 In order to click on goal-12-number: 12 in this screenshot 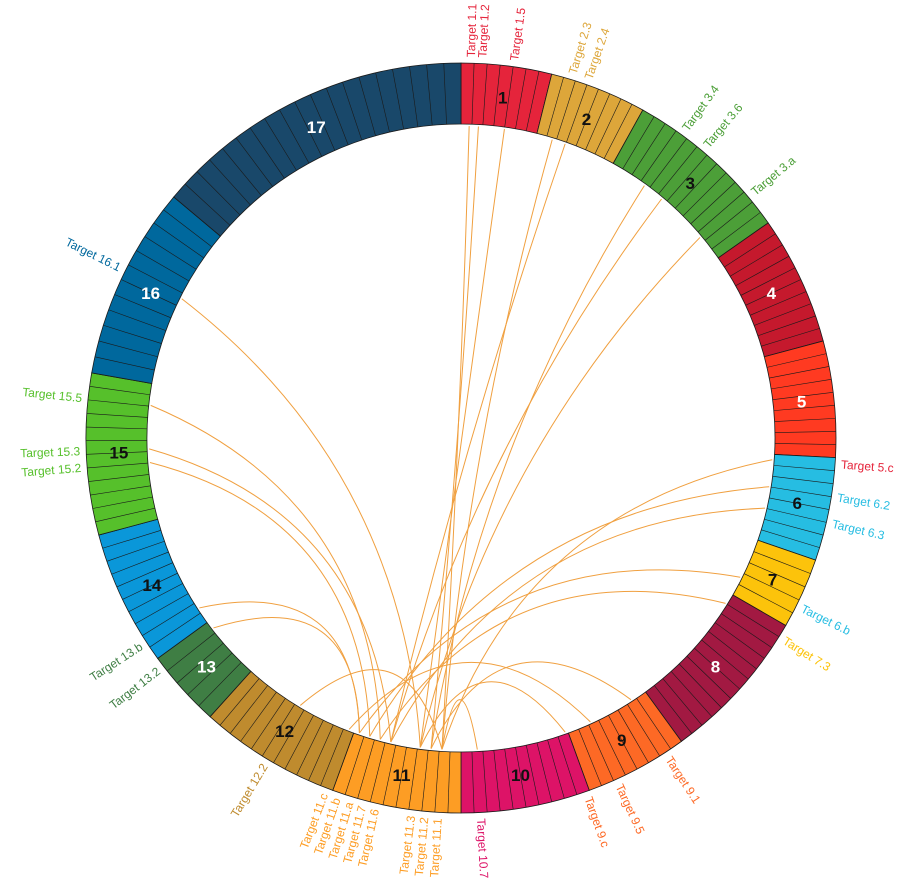, I will do `click(284, 731)`.